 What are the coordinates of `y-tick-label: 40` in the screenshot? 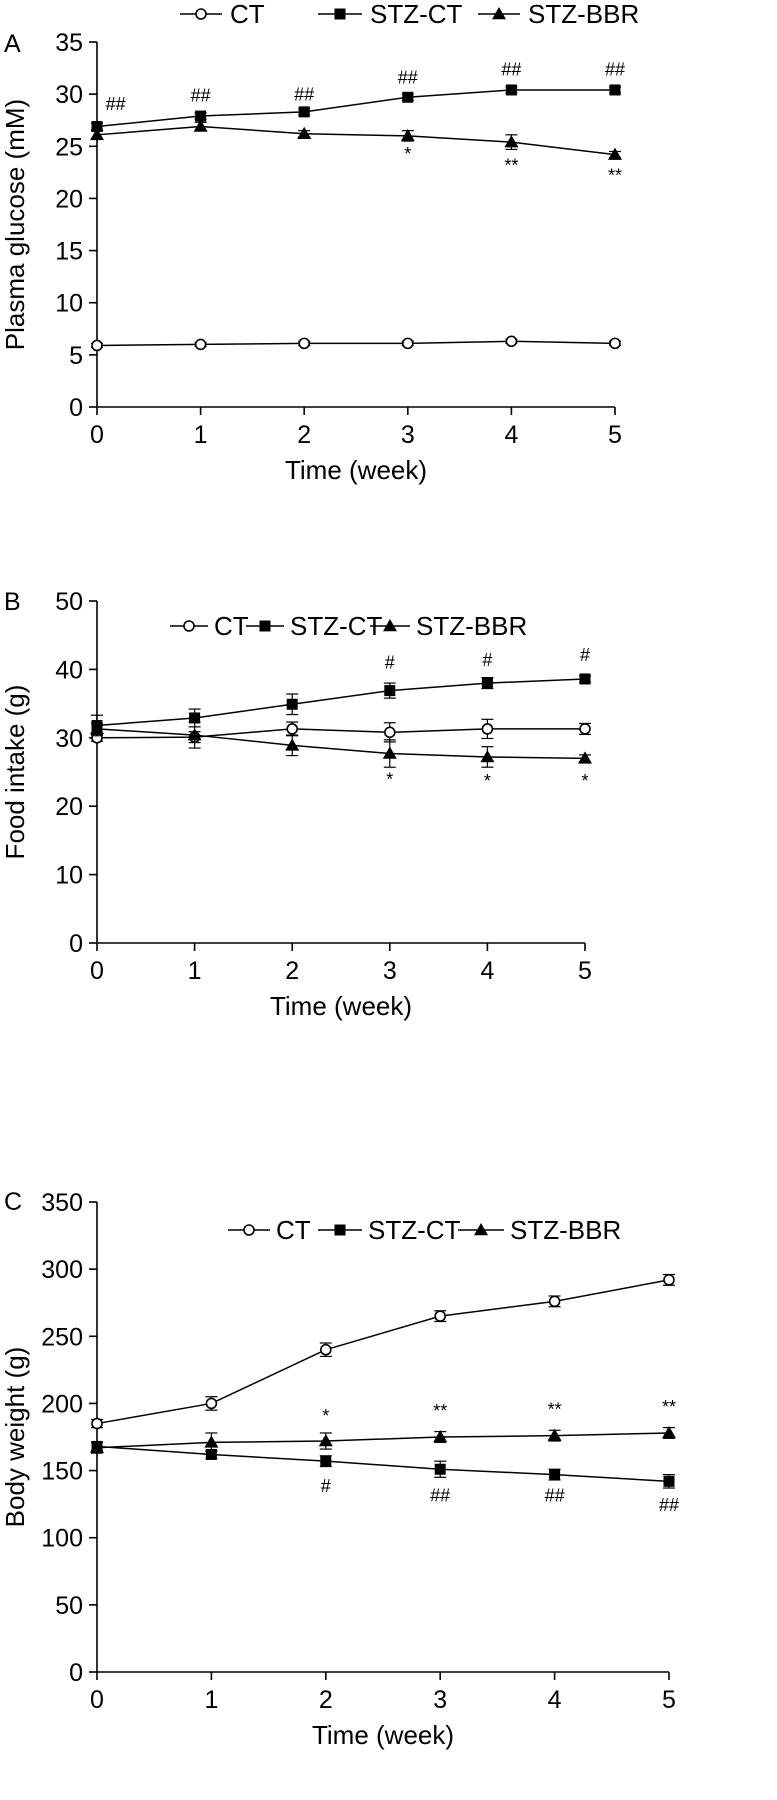 It's located at (69, 670).